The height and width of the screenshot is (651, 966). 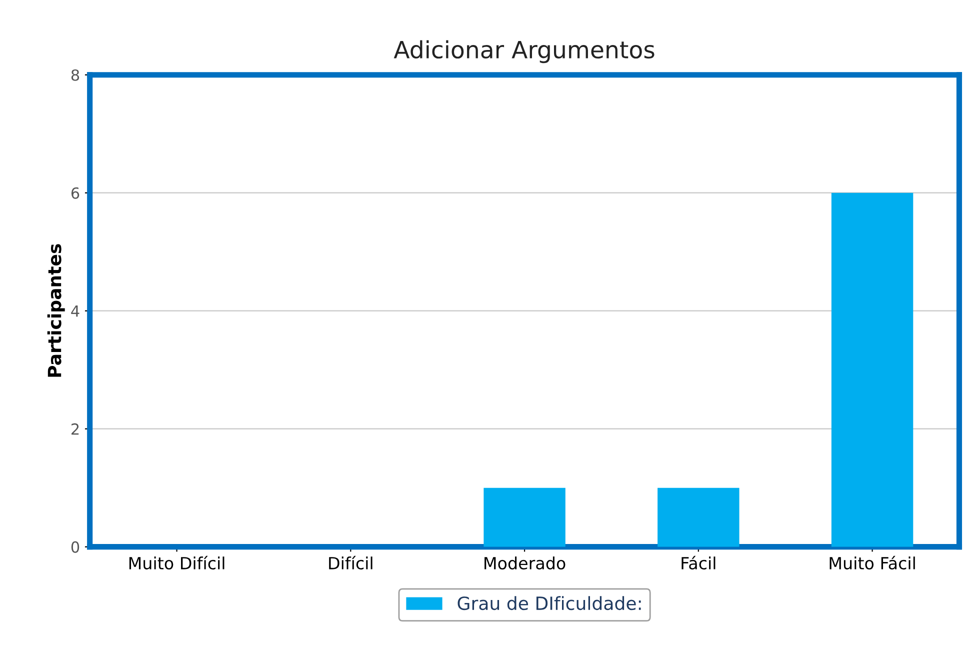 What do you see at coordinates (56, 310) in the screenshot?
I see `y-axis-title: Participantes` at bounding box center [56, 310].